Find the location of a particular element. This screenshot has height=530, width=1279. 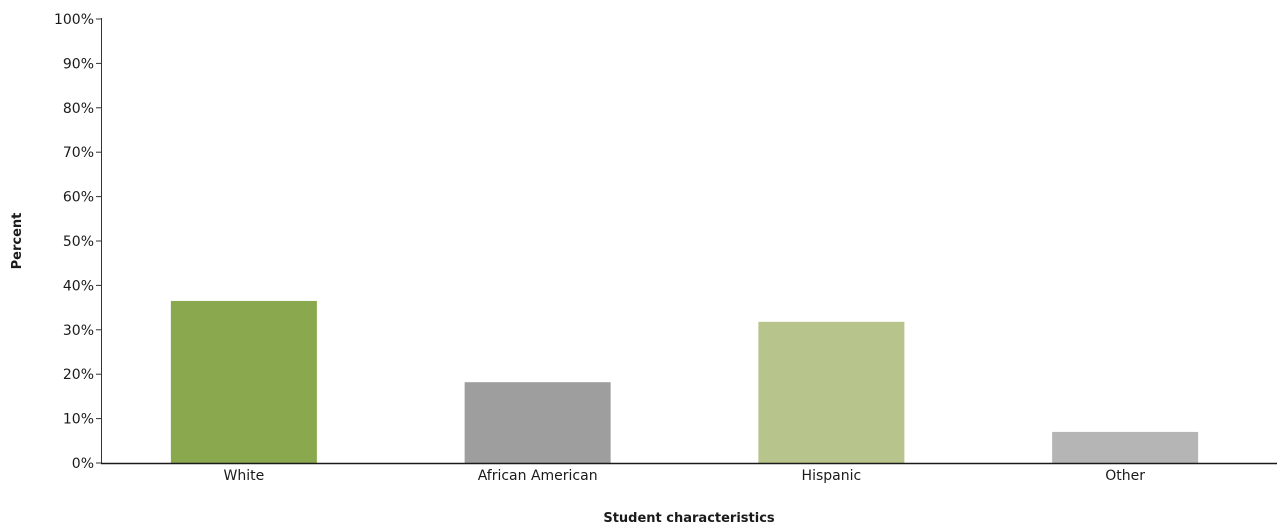

y-tick-label: 90% is located at coordinates (78, 64).